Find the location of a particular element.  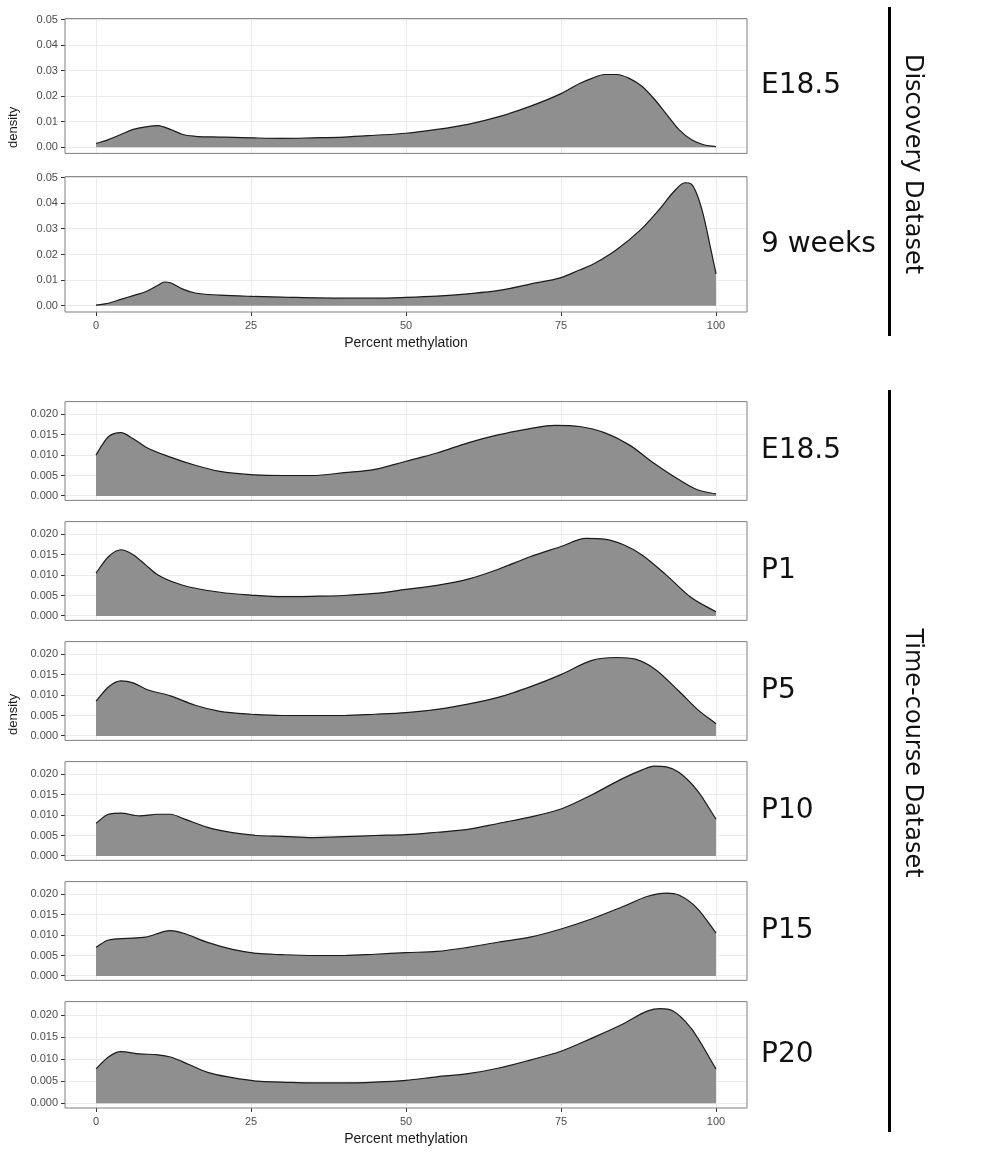

text: P20 is located at coordinates (787, 1053).